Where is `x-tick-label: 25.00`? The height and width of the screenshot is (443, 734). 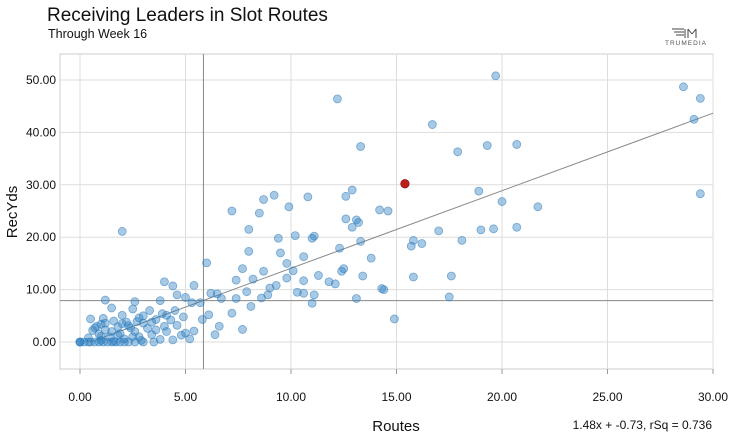 x-tick-label: 25.00 is located at coordinates (607, 397).